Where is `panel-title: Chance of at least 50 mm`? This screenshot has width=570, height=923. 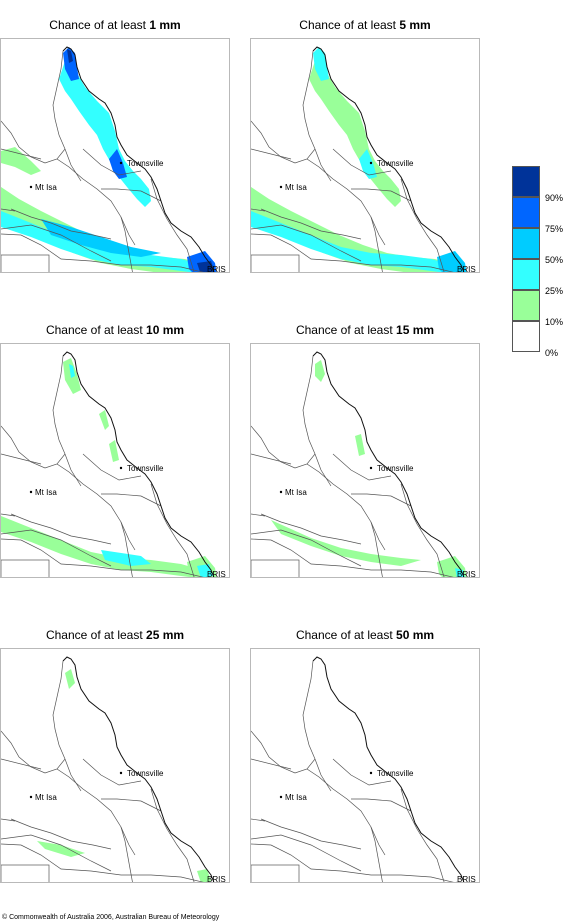 panel-title: Chance of at least 50 mm is located at coordinates (365, 635).